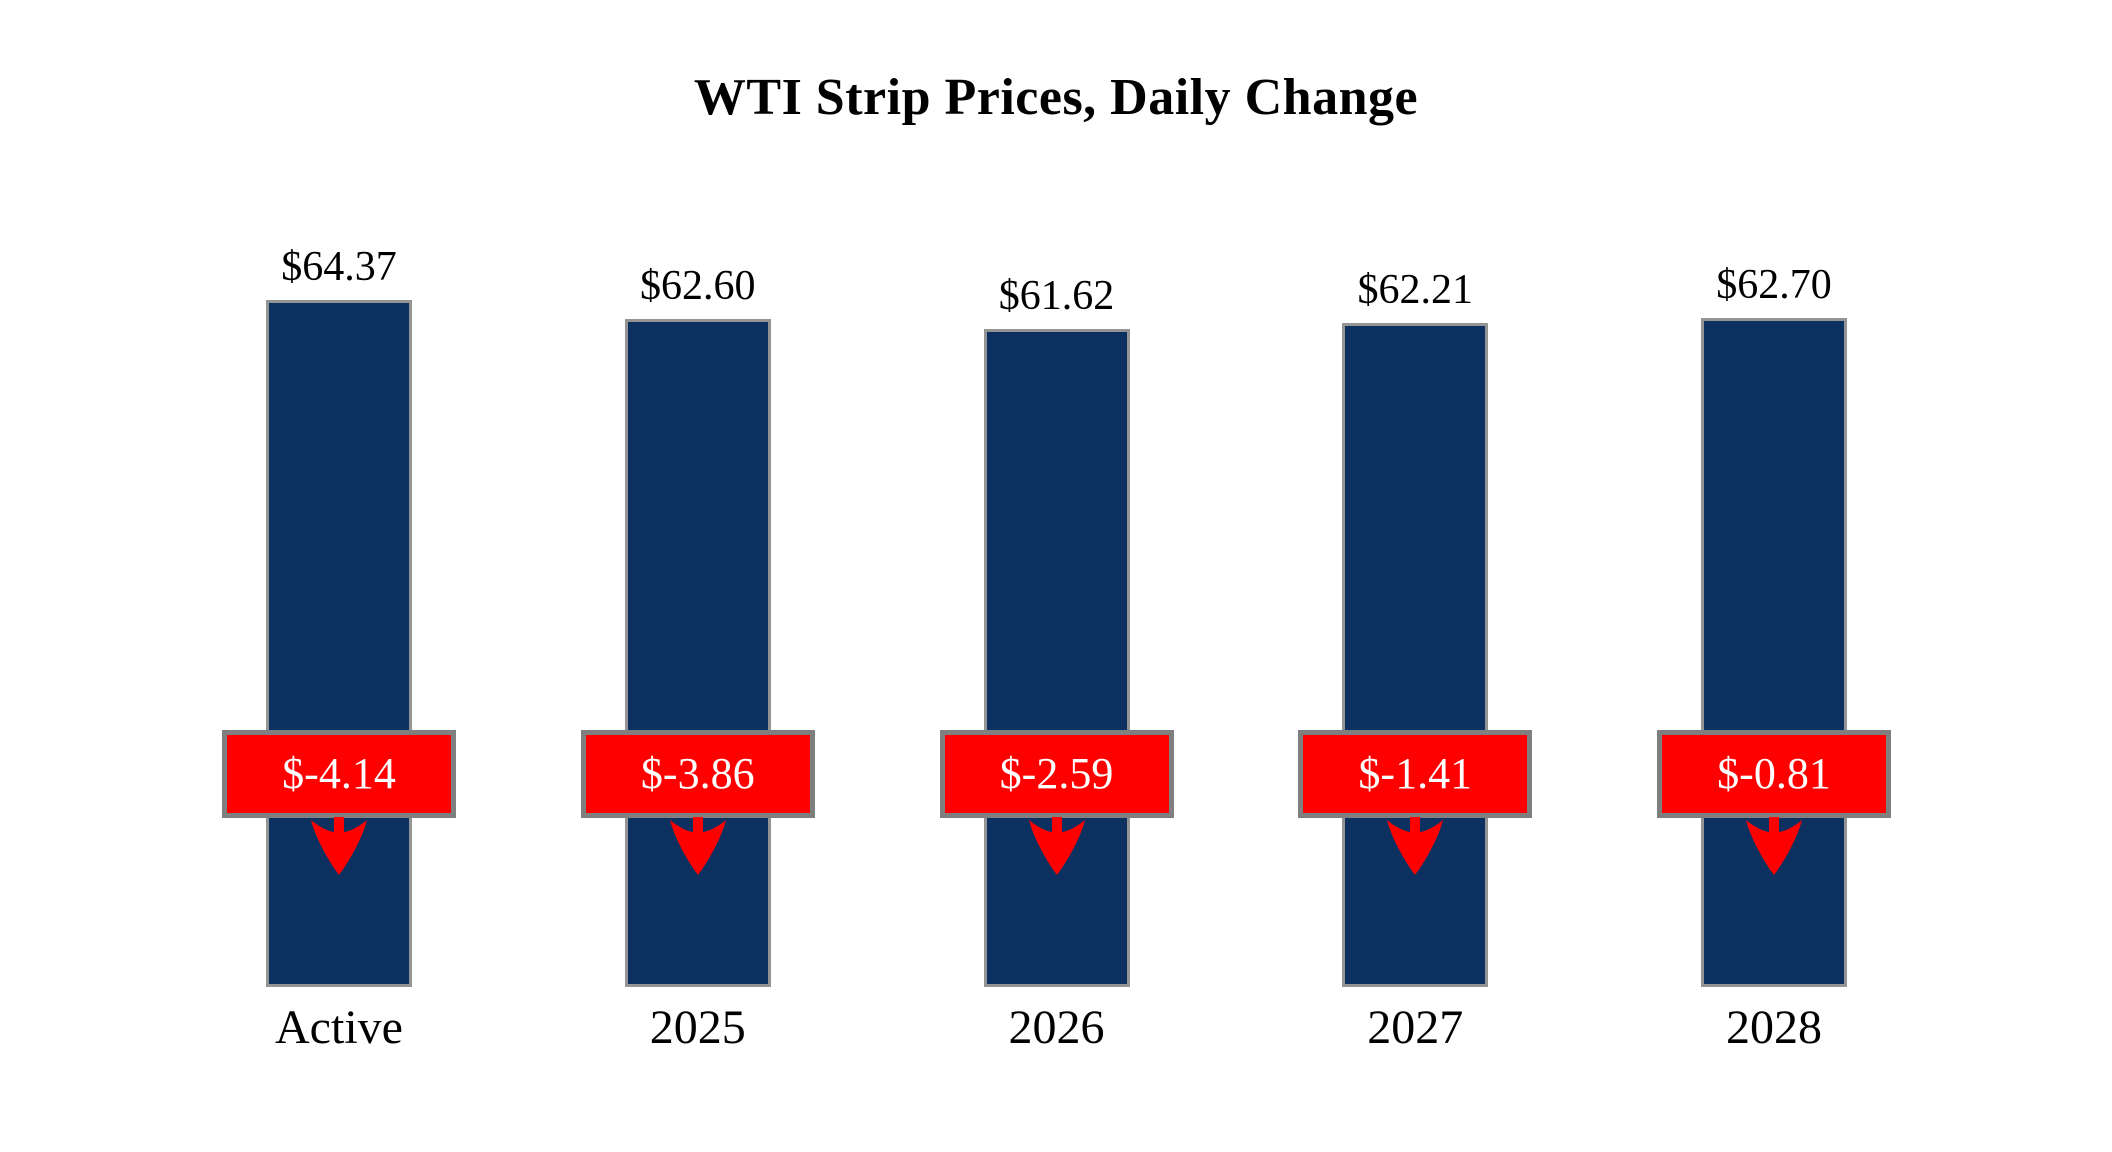 This screenshot has height=1152, width=2112. I want to click on daily-change-value: $-1.41, so click(1415, 773).